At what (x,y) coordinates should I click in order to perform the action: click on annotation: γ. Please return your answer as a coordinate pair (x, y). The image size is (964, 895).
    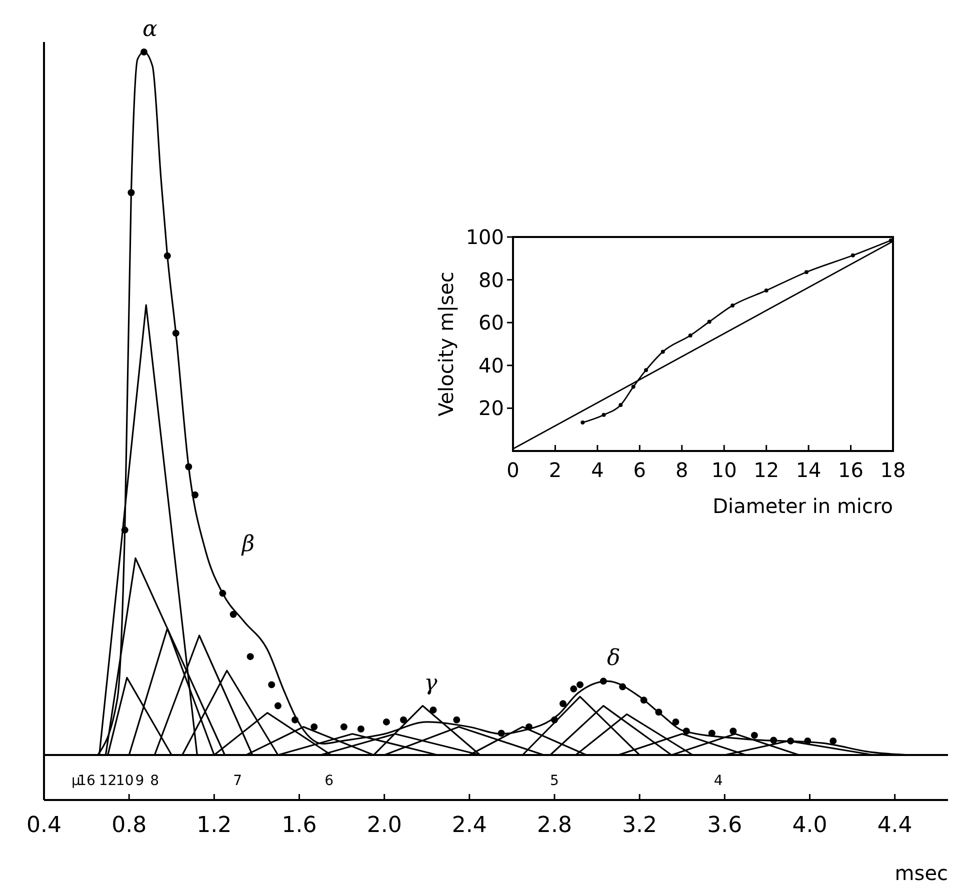
    Looking at the image, I should click on (431, 683).